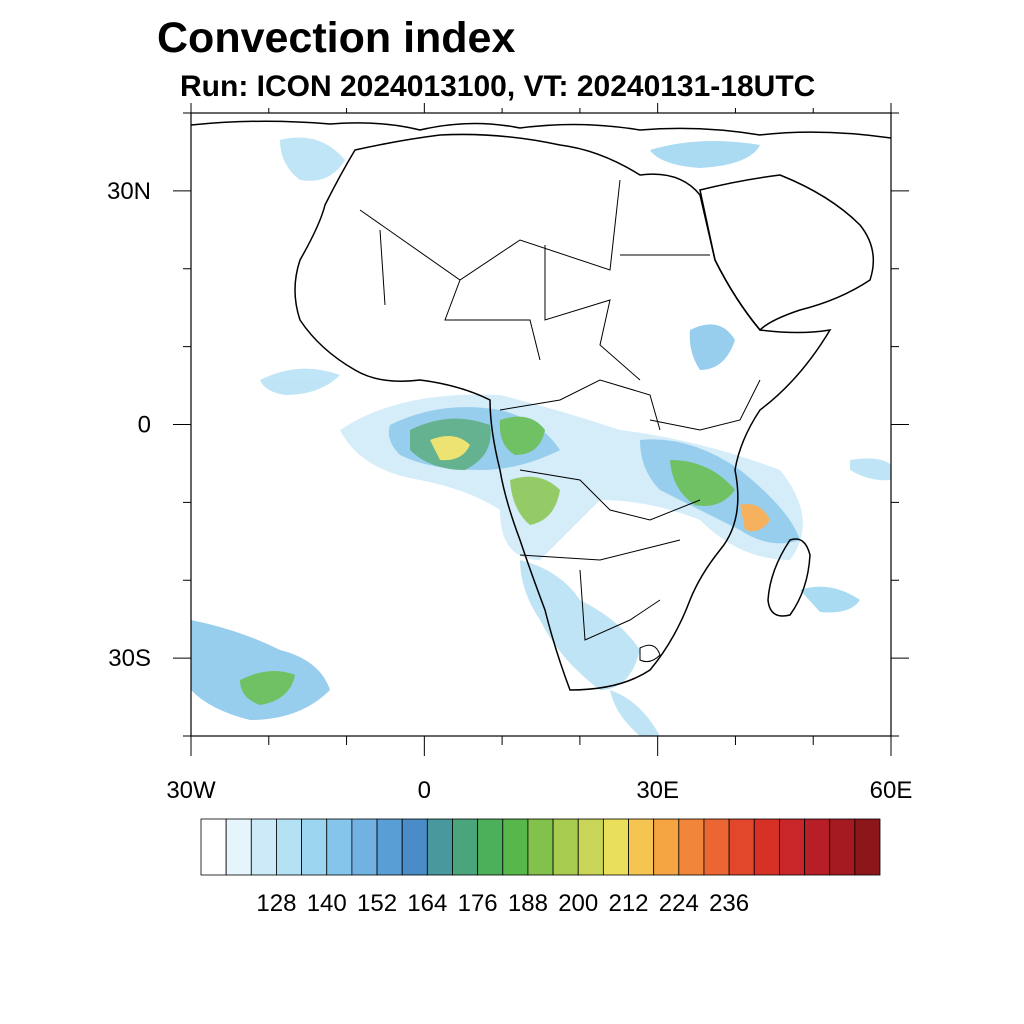  What do you see at coordinates (144, 425) in the screenshot?
I see `lat-tick-label: 0` at bounding box center [144, 425].